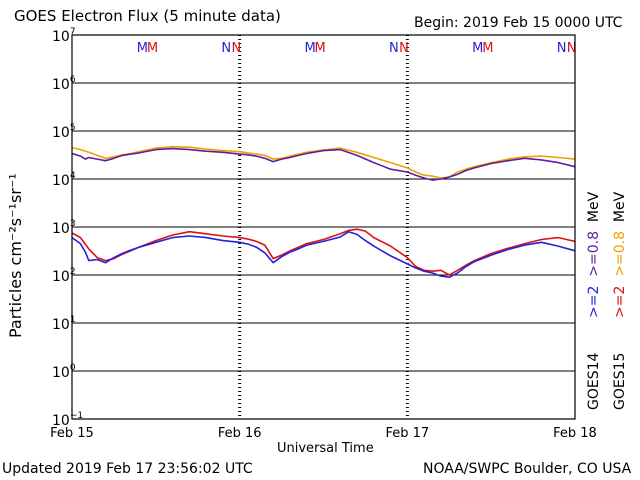 This screenshot has width=640, height=480. What do you see at coordinates (407, 433) in the screenshot?
I see `x-tick-label: Feb 17` at bounding box center [407, 433].